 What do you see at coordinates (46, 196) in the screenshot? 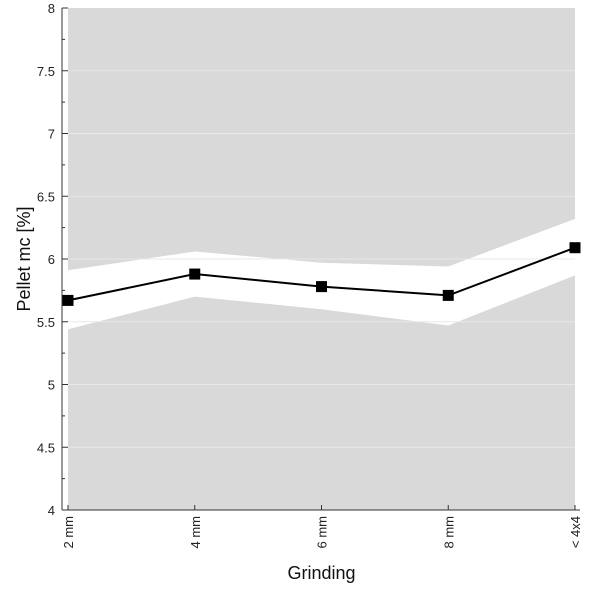
I see `y-tick-label: 6.5` at bounding box center [46, 196].